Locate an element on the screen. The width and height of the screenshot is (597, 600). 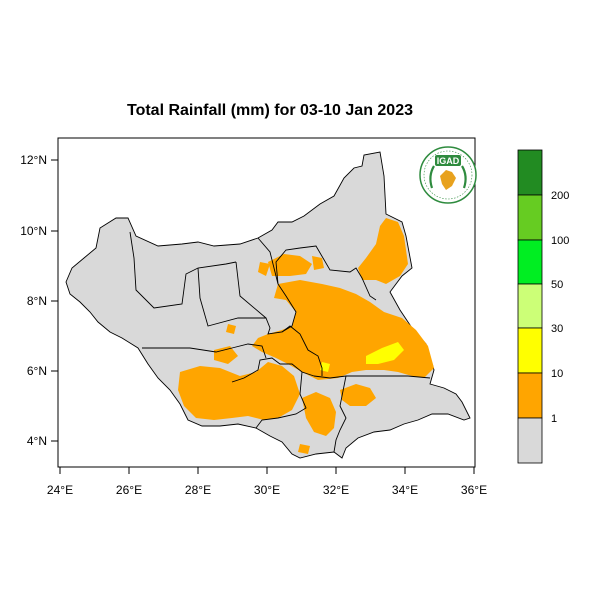
legend-label: 200 is located at coordinates (560, 196).